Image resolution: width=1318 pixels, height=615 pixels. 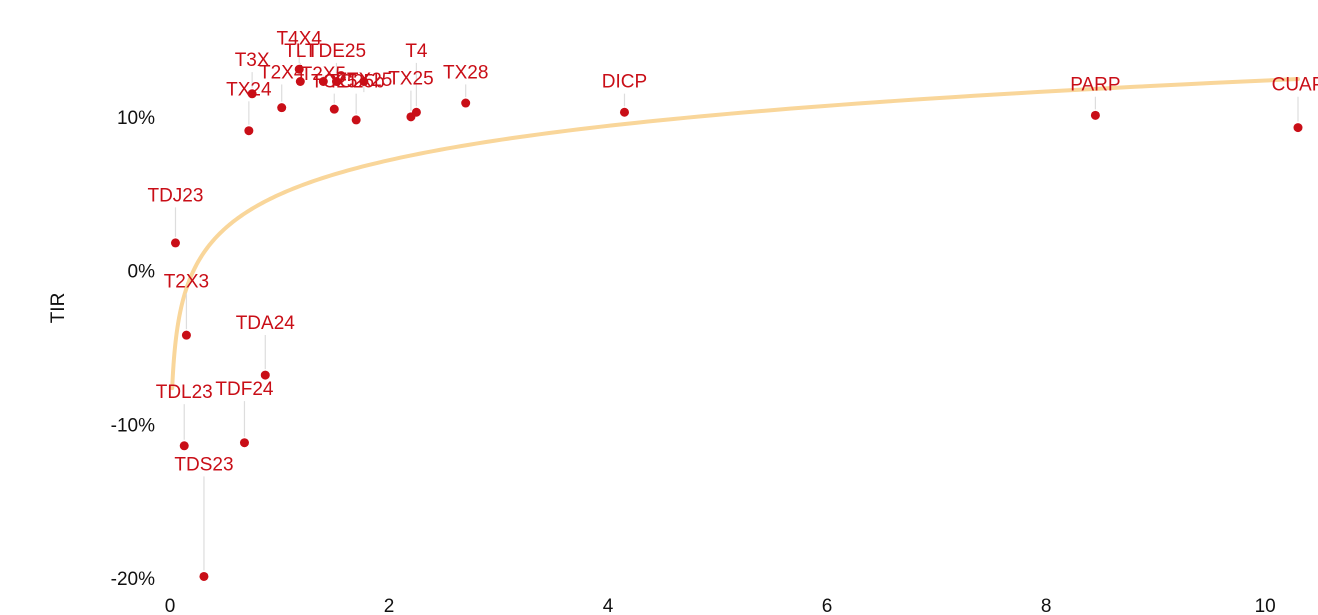 What do you see at coordinates (252, 60) in the screenshot?
I see `data-label: T3X` at bounding box center [252, 60].